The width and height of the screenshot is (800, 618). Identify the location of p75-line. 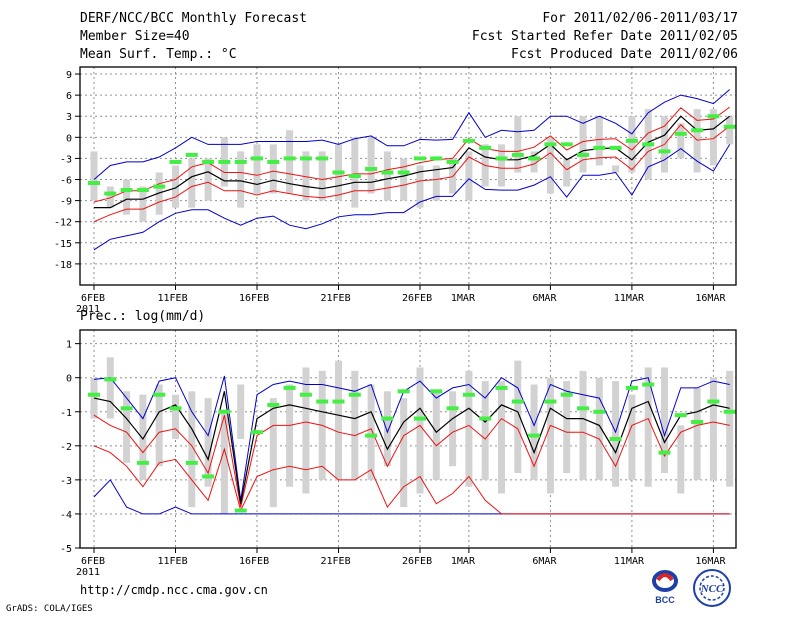
(412, 173).